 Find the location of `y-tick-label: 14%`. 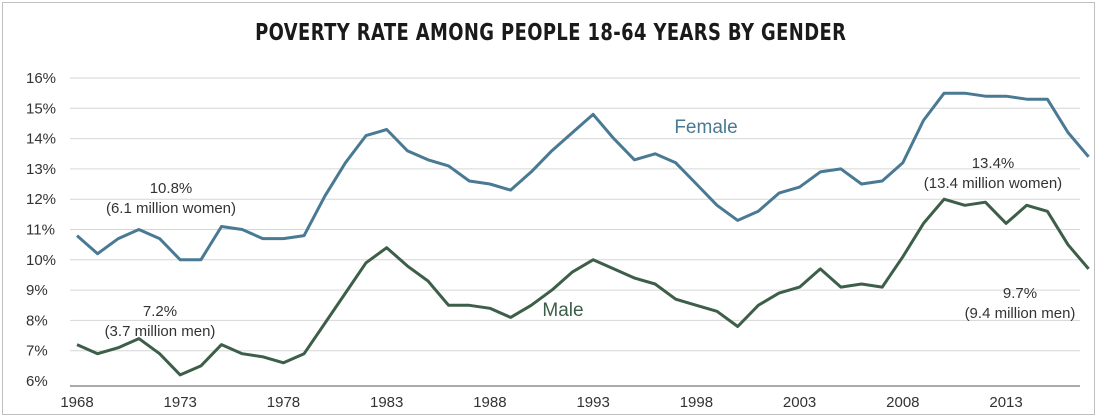

y-tick-label: 14% is located at coordinates (41, 139).